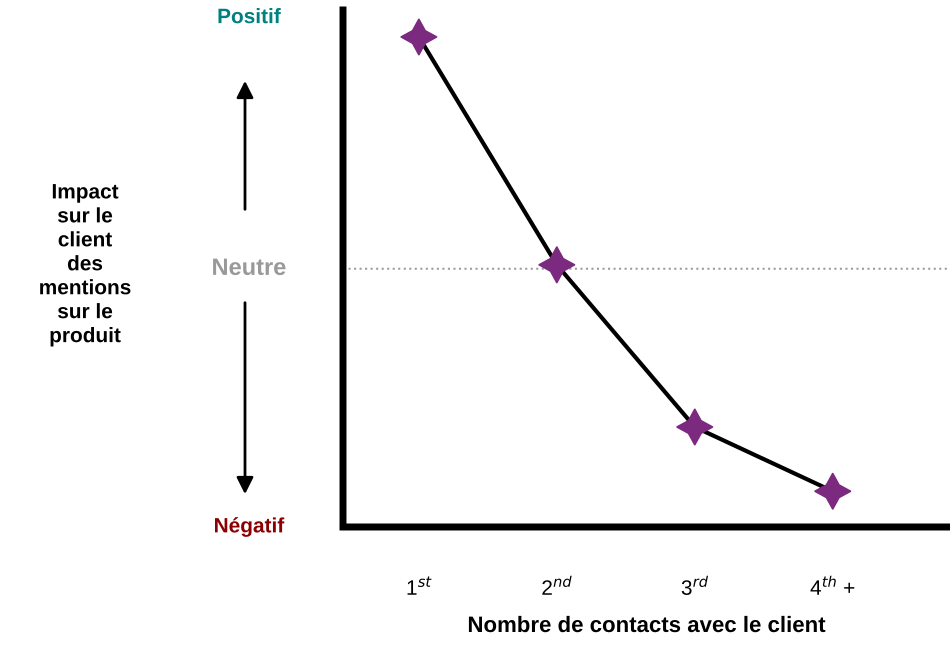 The height and width of the screenshot is (660, 950). Describe the element at coordinates (420, 585) in the screenshot. I see `x-tick-label: 1$^{st}$` at that location.